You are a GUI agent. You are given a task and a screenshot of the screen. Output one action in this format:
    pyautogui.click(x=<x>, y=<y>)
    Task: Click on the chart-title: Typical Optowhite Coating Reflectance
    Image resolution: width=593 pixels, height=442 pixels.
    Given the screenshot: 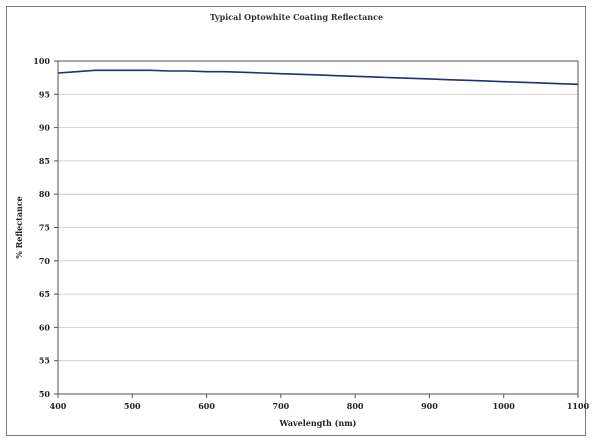 What is the action you would take?
    pyautogui.click(x=296, y=17)
    